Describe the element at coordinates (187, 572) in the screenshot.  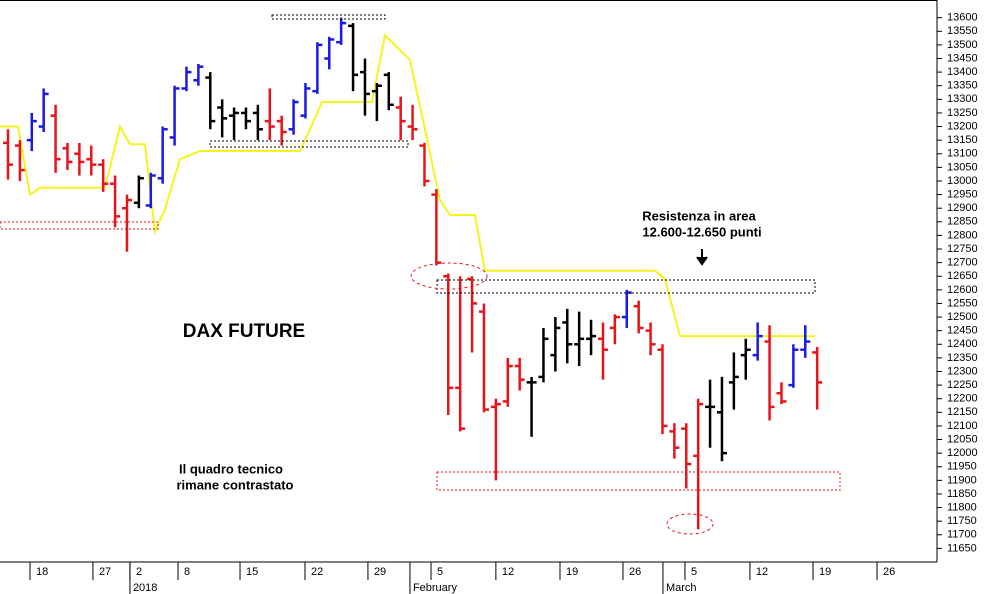
I see `x-tick-label: 8` at that location.